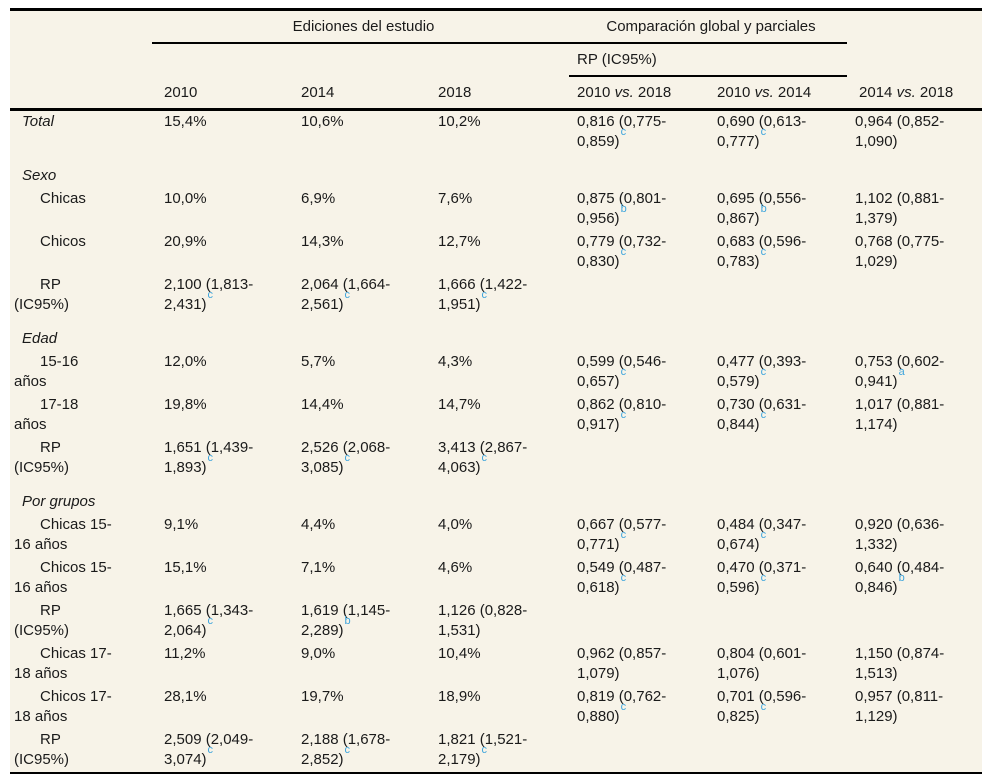  What do you see at coordinates (900, 208) in the screenshot?
I see `cell-value: 1,102 (0,881- 1,379)` at bounding box center [900, 208].